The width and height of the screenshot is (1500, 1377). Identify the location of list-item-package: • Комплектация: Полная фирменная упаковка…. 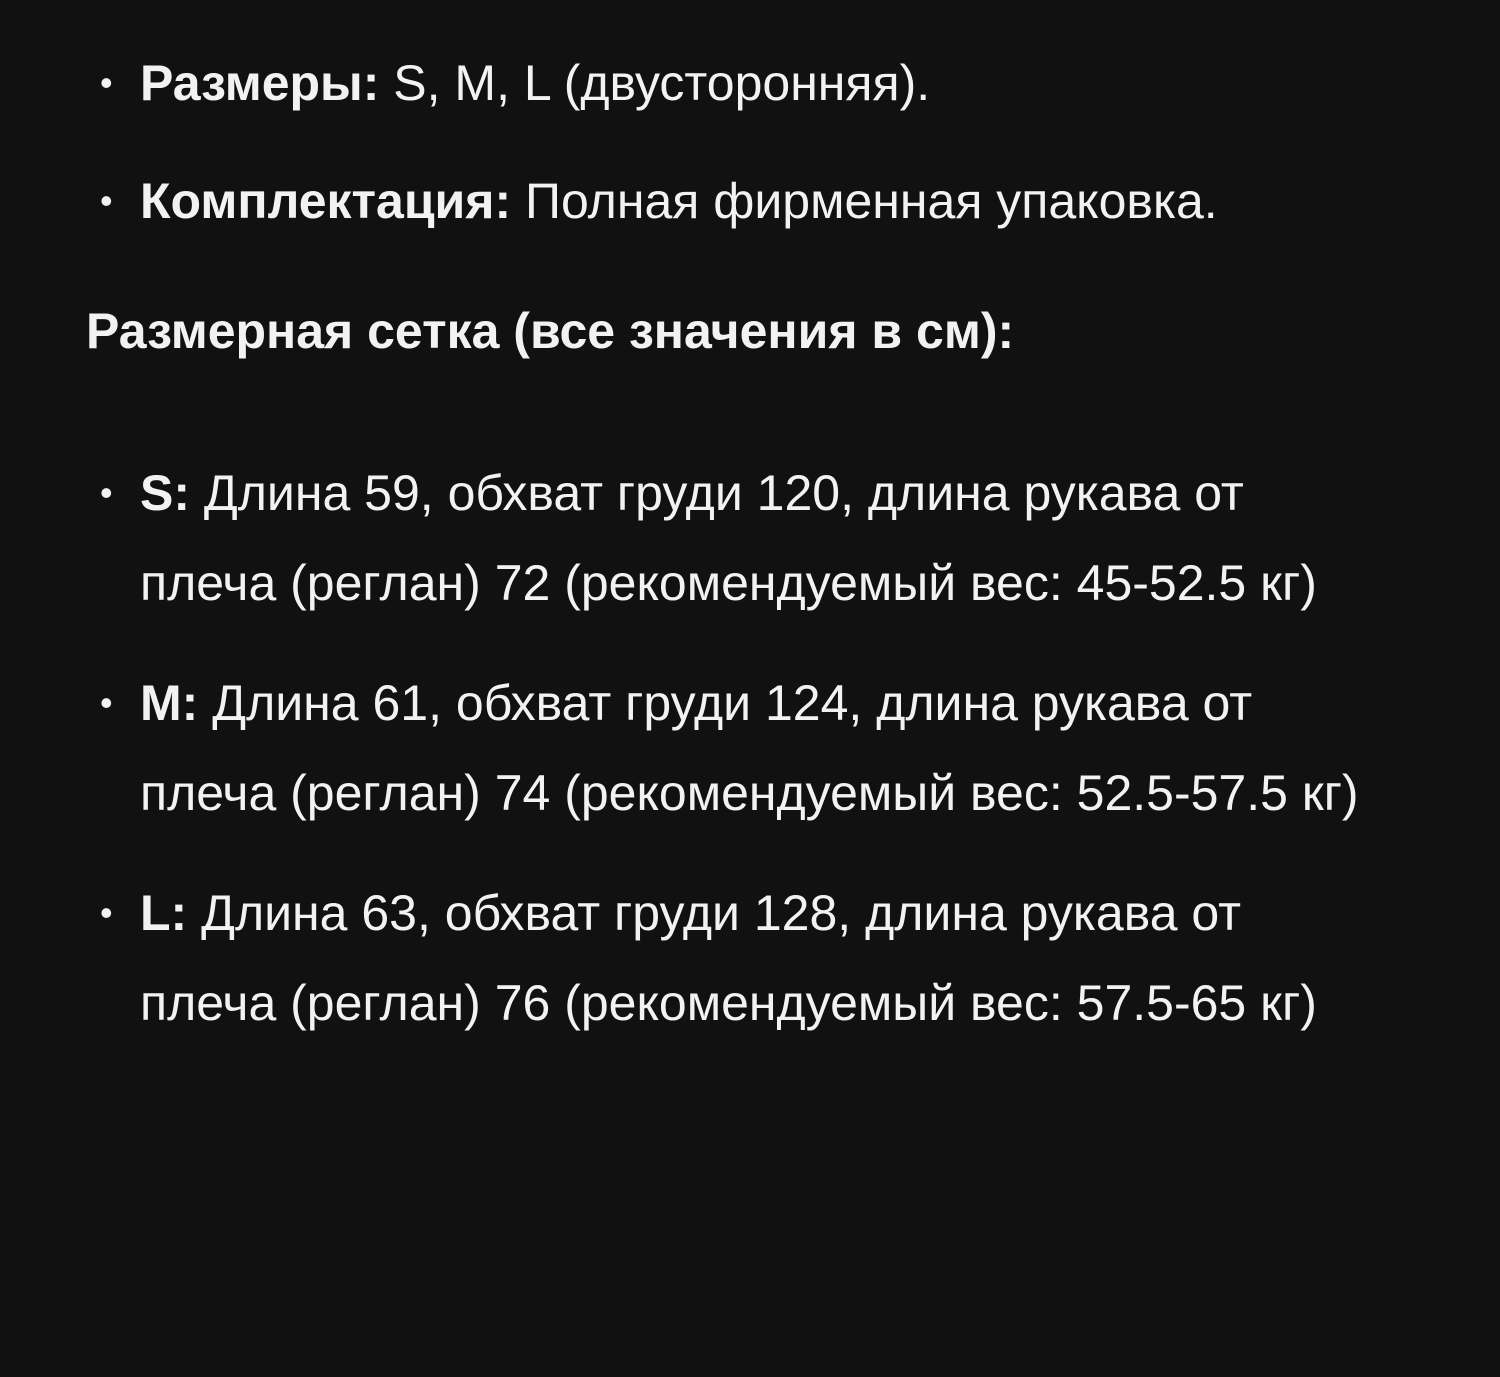
(756, 201).